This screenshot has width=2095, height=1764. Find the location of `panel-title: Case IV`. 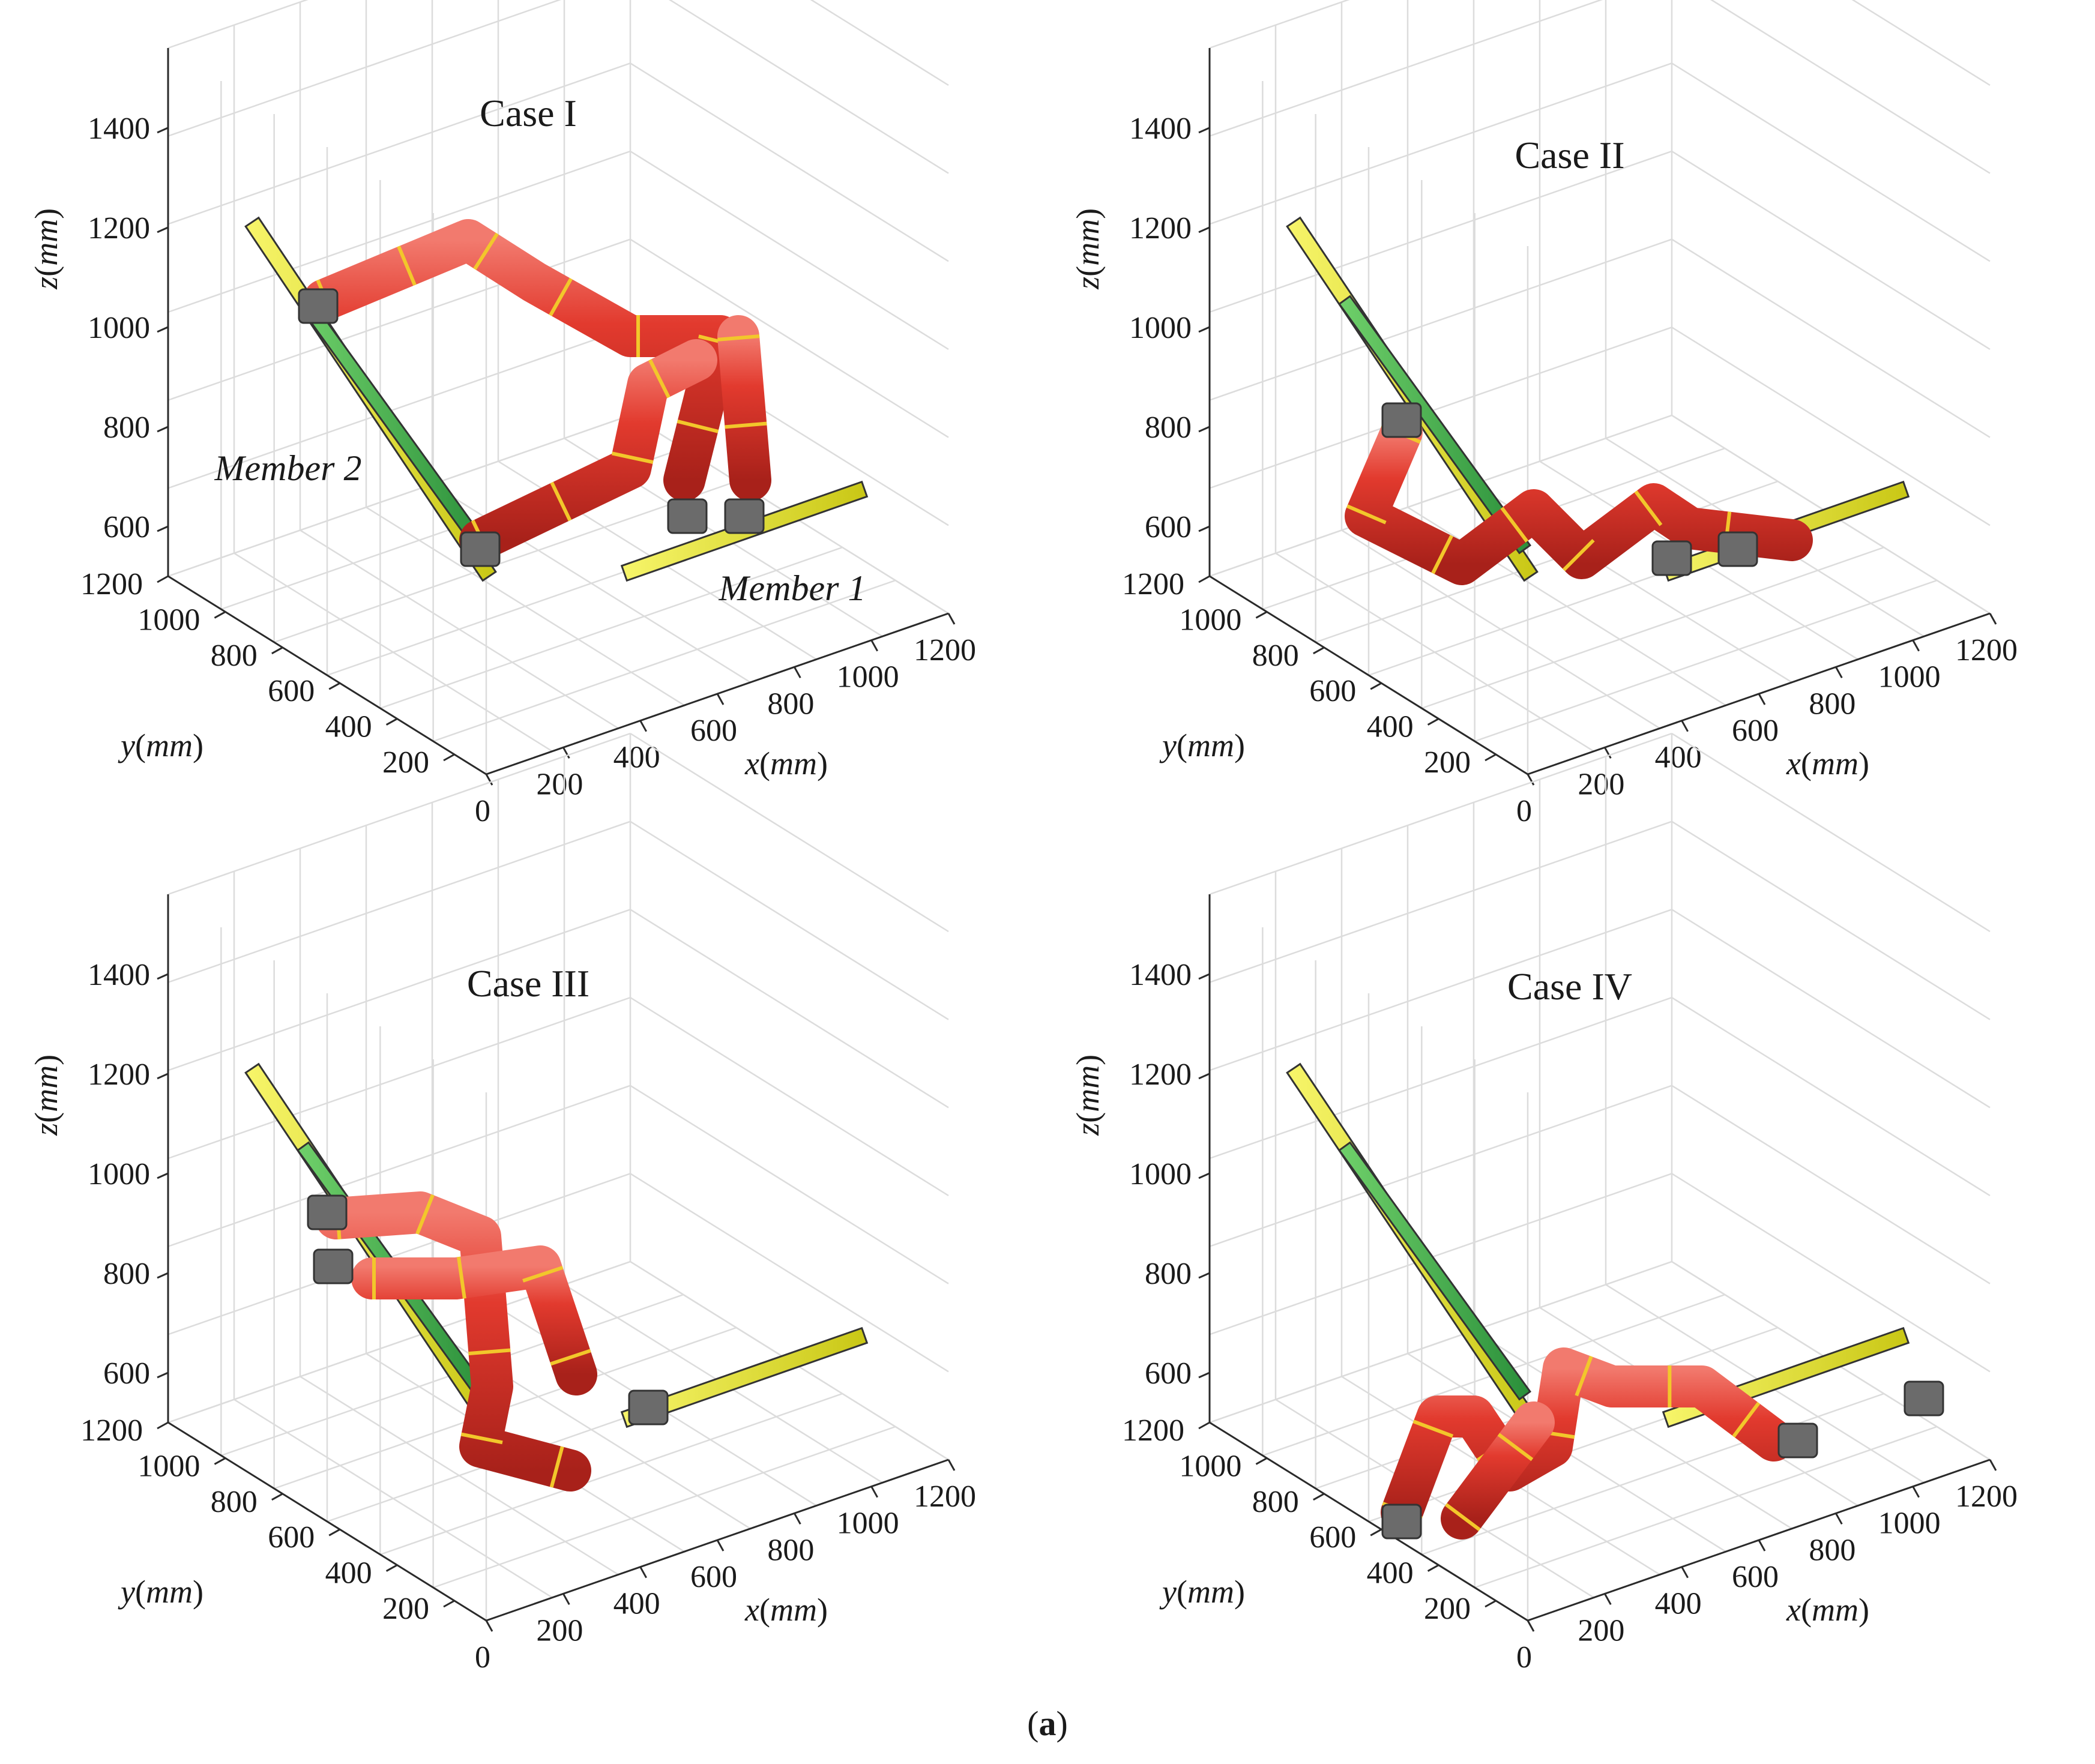

panel-title: Case IV is located at coordinates (1569, 987).